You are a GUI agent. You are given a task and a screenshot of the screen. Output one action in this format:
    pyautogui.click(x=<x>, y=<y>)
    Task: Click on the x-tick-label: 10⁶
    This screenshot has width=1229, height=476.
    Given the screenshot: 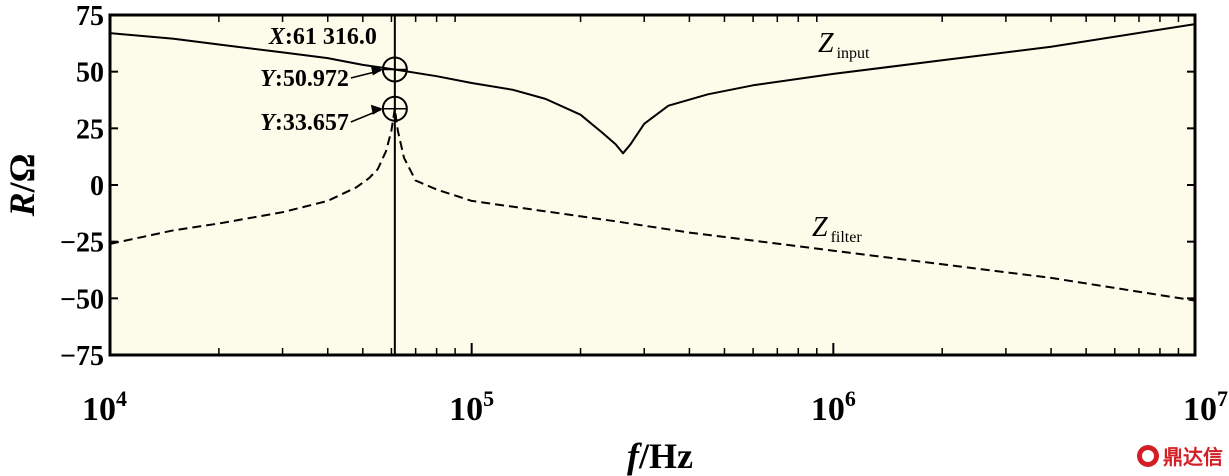 What is the action you would take?
    pyautogui.click(x=833, y=407)
    